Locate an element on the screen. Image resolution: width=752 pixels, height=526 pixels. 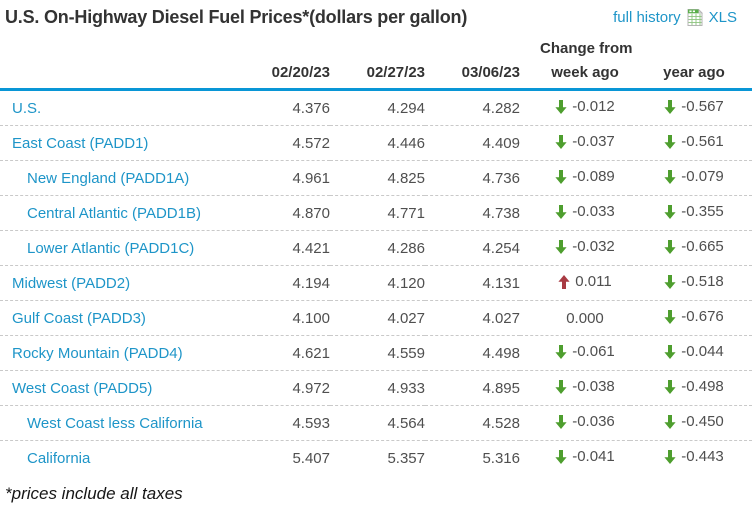
price-value-3: 4.409 is located at coordinates (472, 143).